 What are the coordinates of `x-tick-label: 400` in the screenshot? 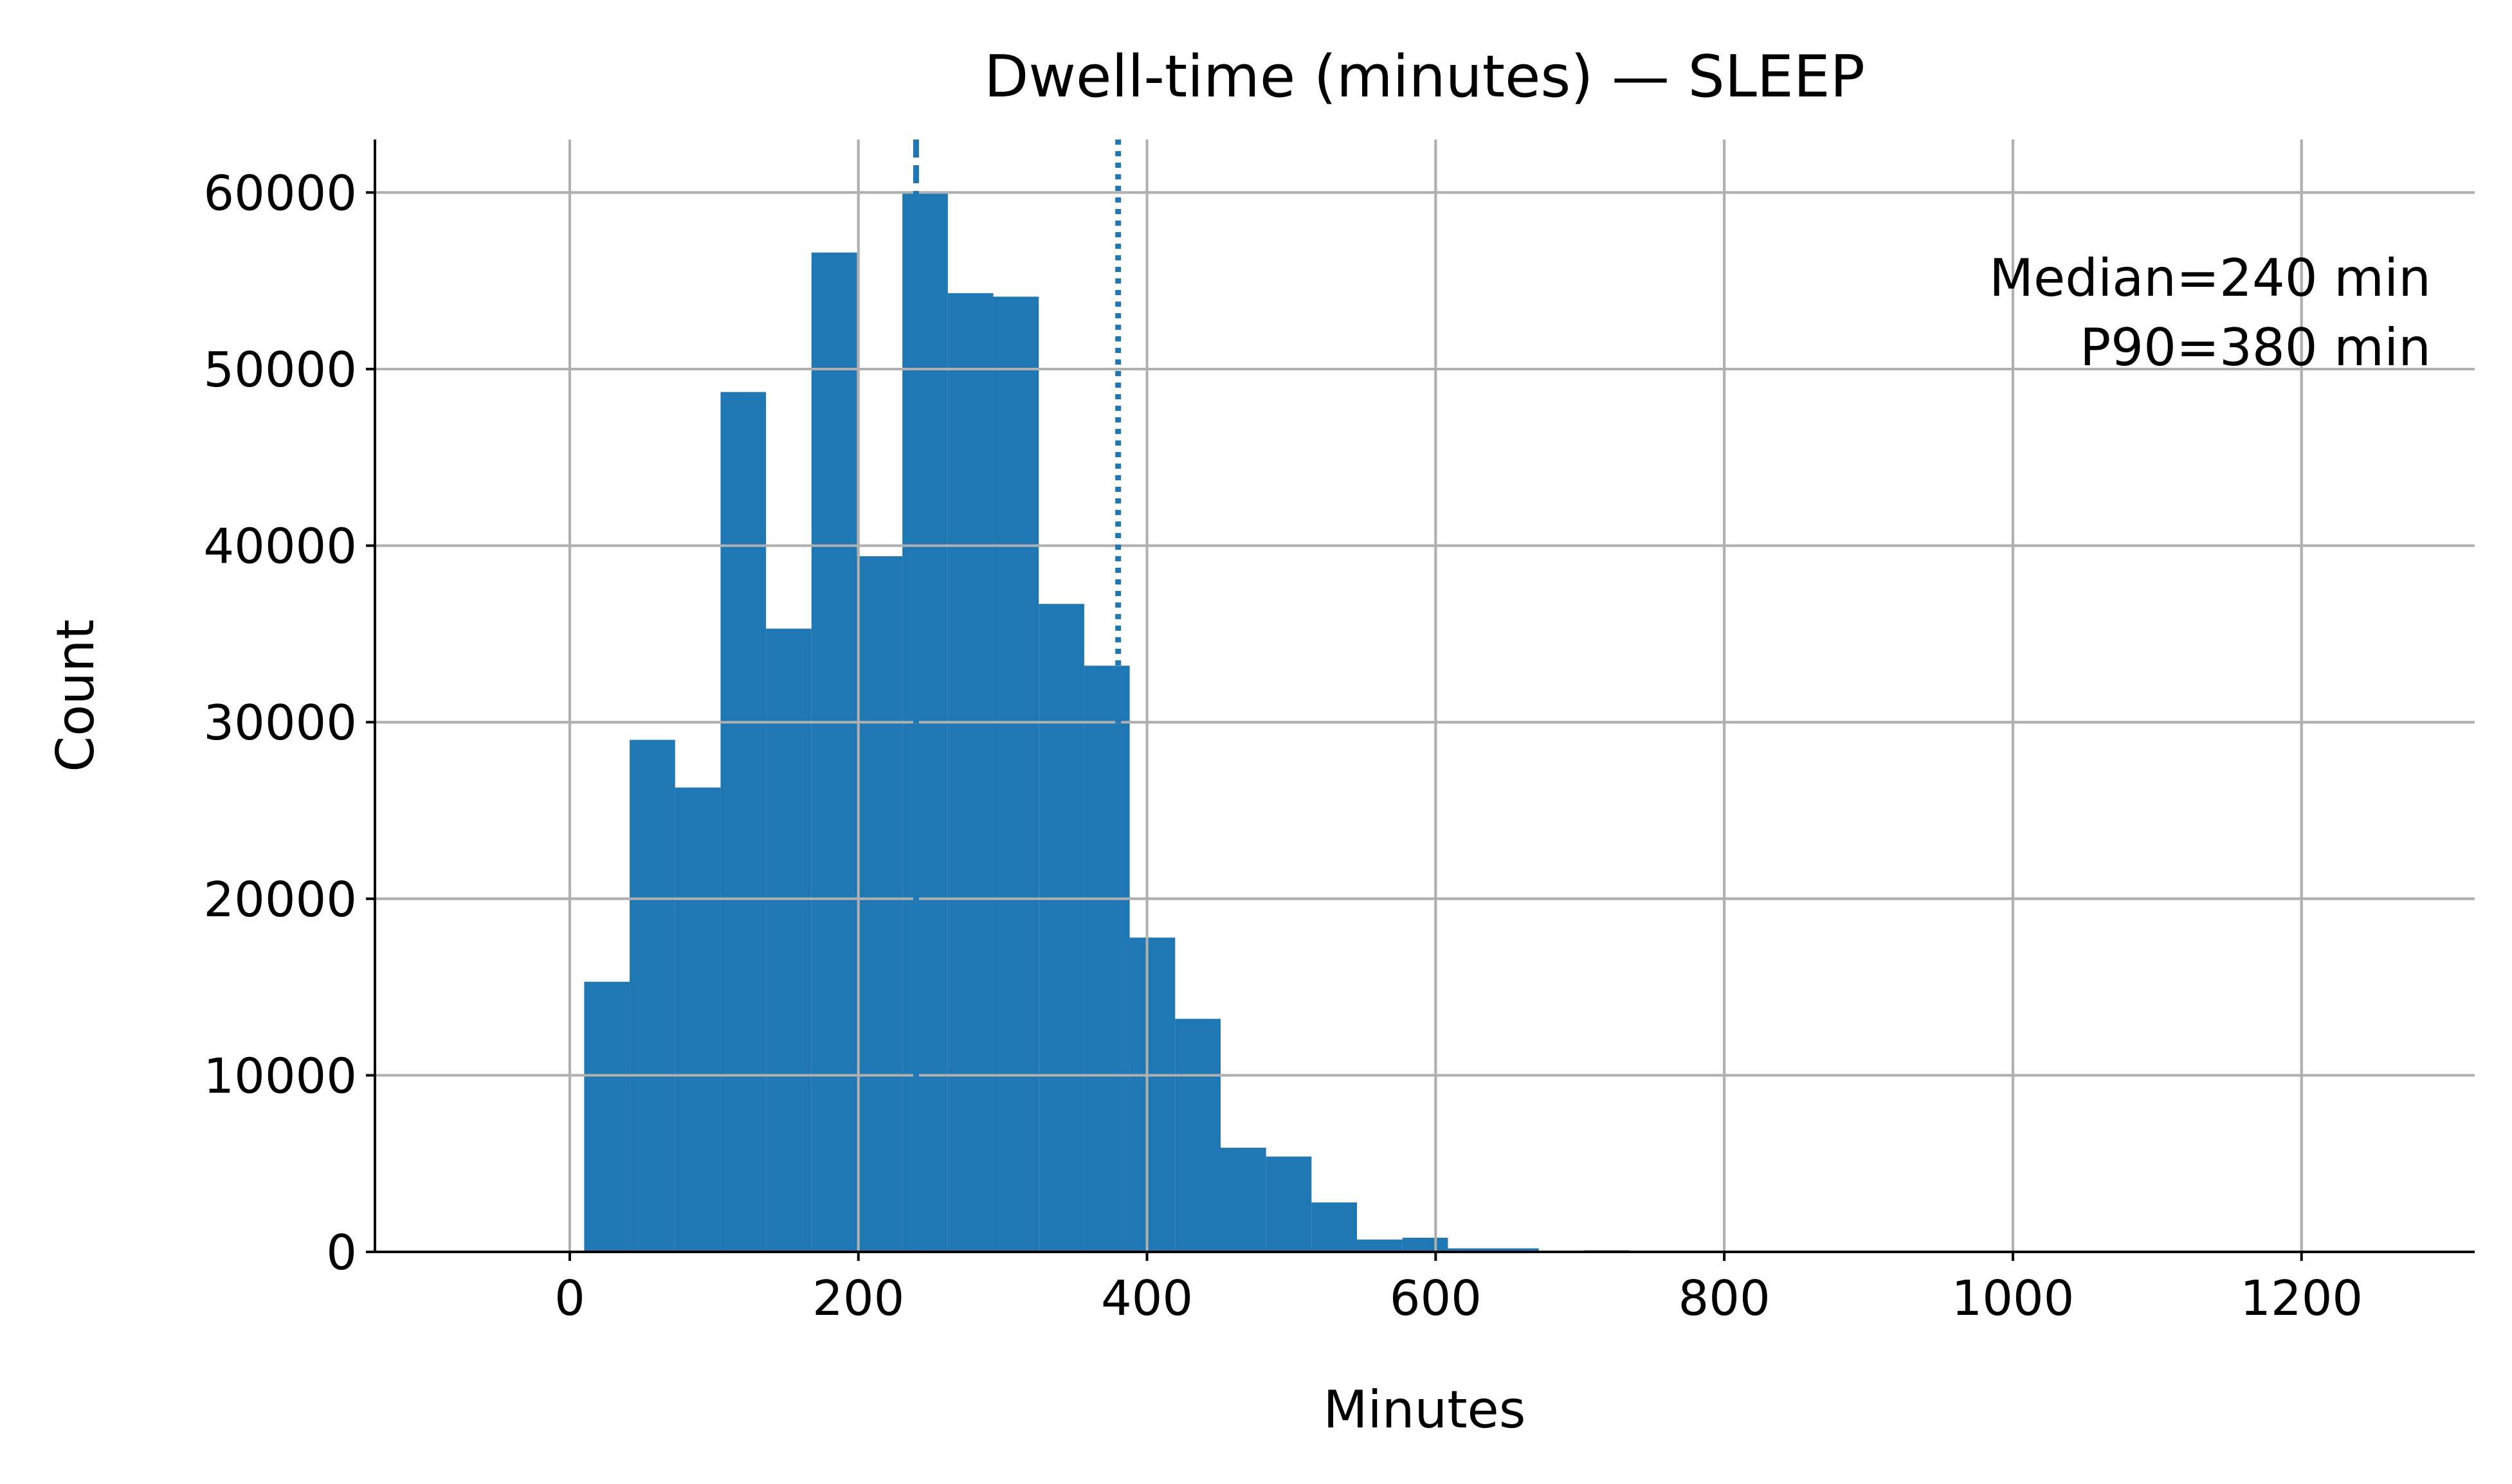 It's located at (1147, 1298).